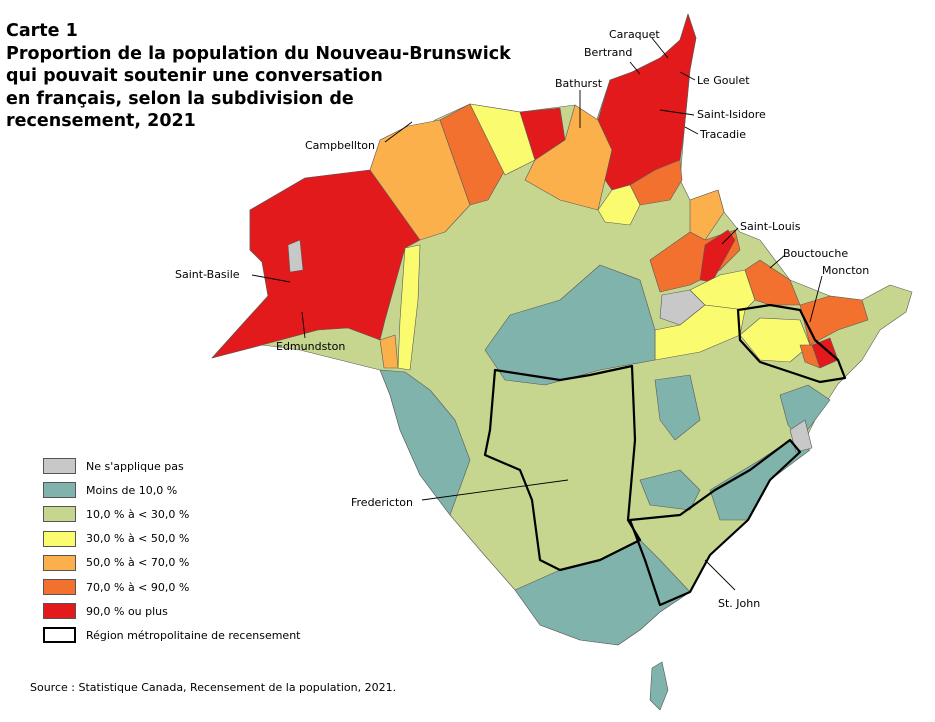 Image resolution: width=935 pixels, height=722 pixels. What do you see at coordinates (791, 343) in the screenshot?
I see `cma-moncton` at bounding box center [791, 343].